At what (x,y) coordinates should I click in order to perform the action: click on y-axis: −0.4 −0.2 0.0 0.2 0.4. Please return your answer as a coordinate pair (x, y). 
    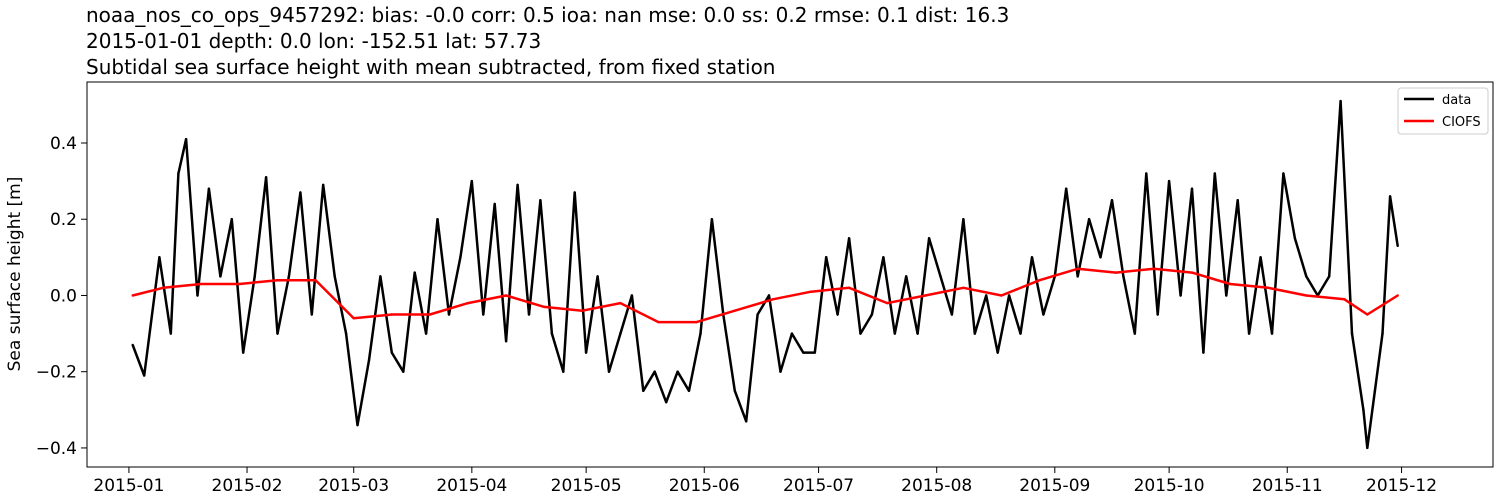
    Looking at the image, I should click on (61, 296).